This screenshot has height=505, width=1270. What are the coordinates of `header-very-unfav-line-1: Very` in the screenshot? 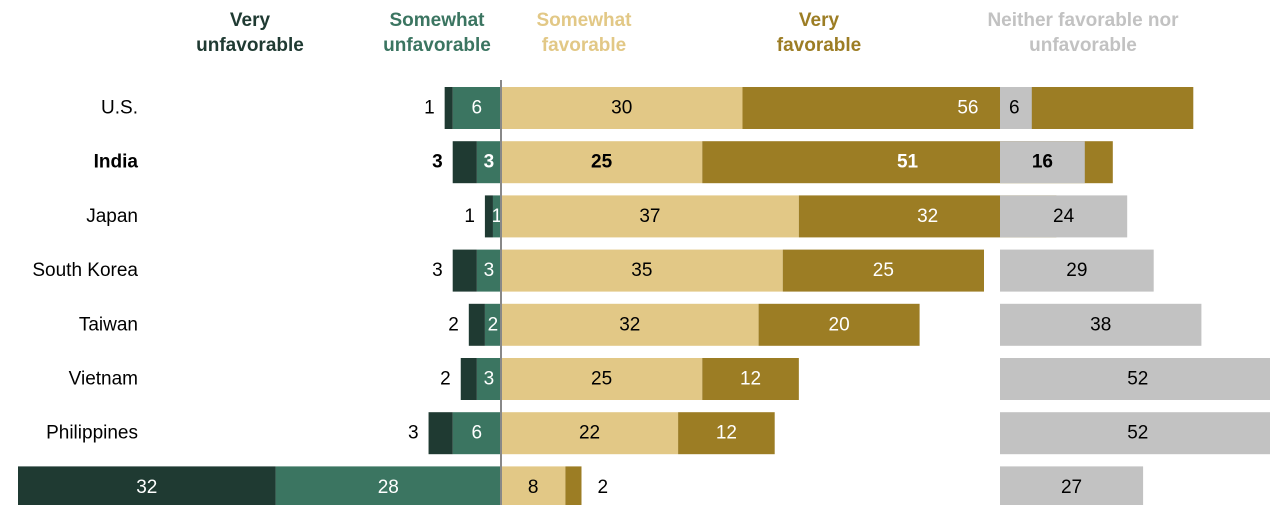 It's located at (250, 20).